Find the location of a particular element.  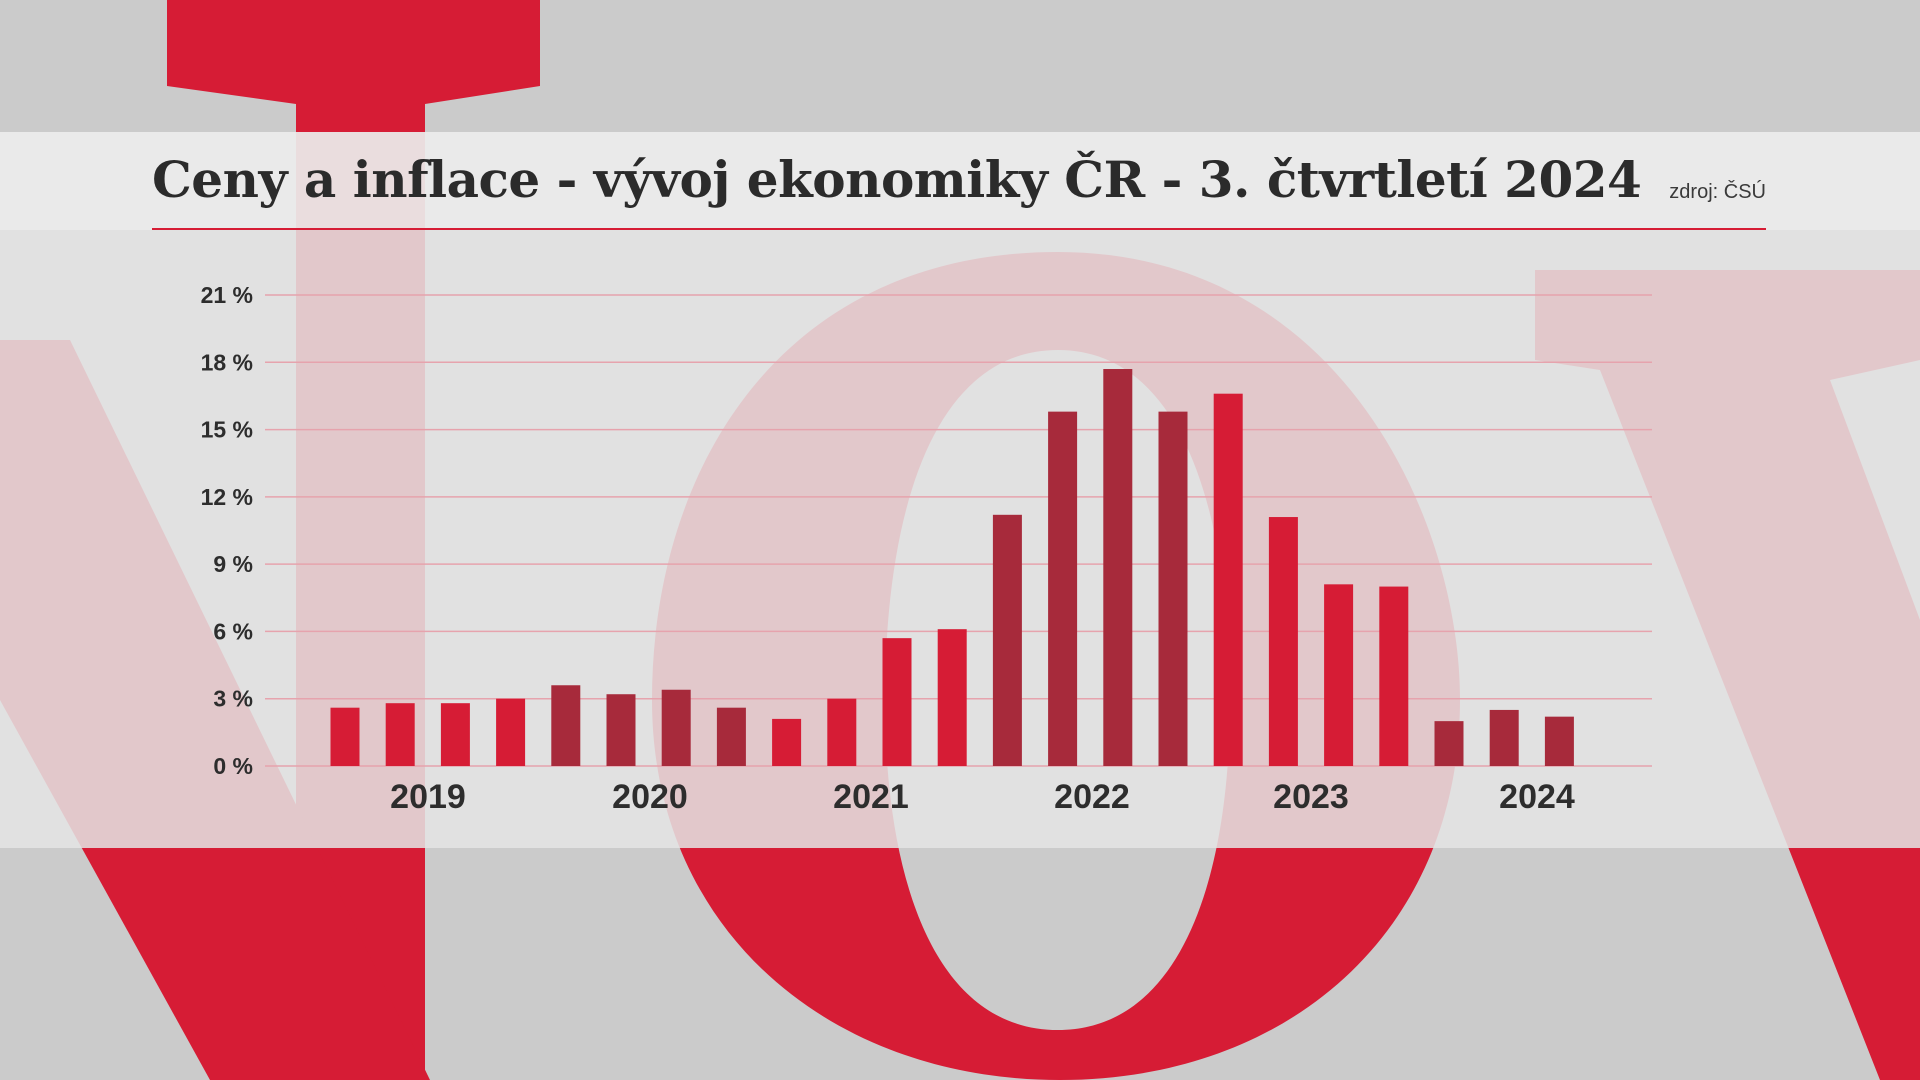

year-label: 2019 is located at coordinates (428, 797).